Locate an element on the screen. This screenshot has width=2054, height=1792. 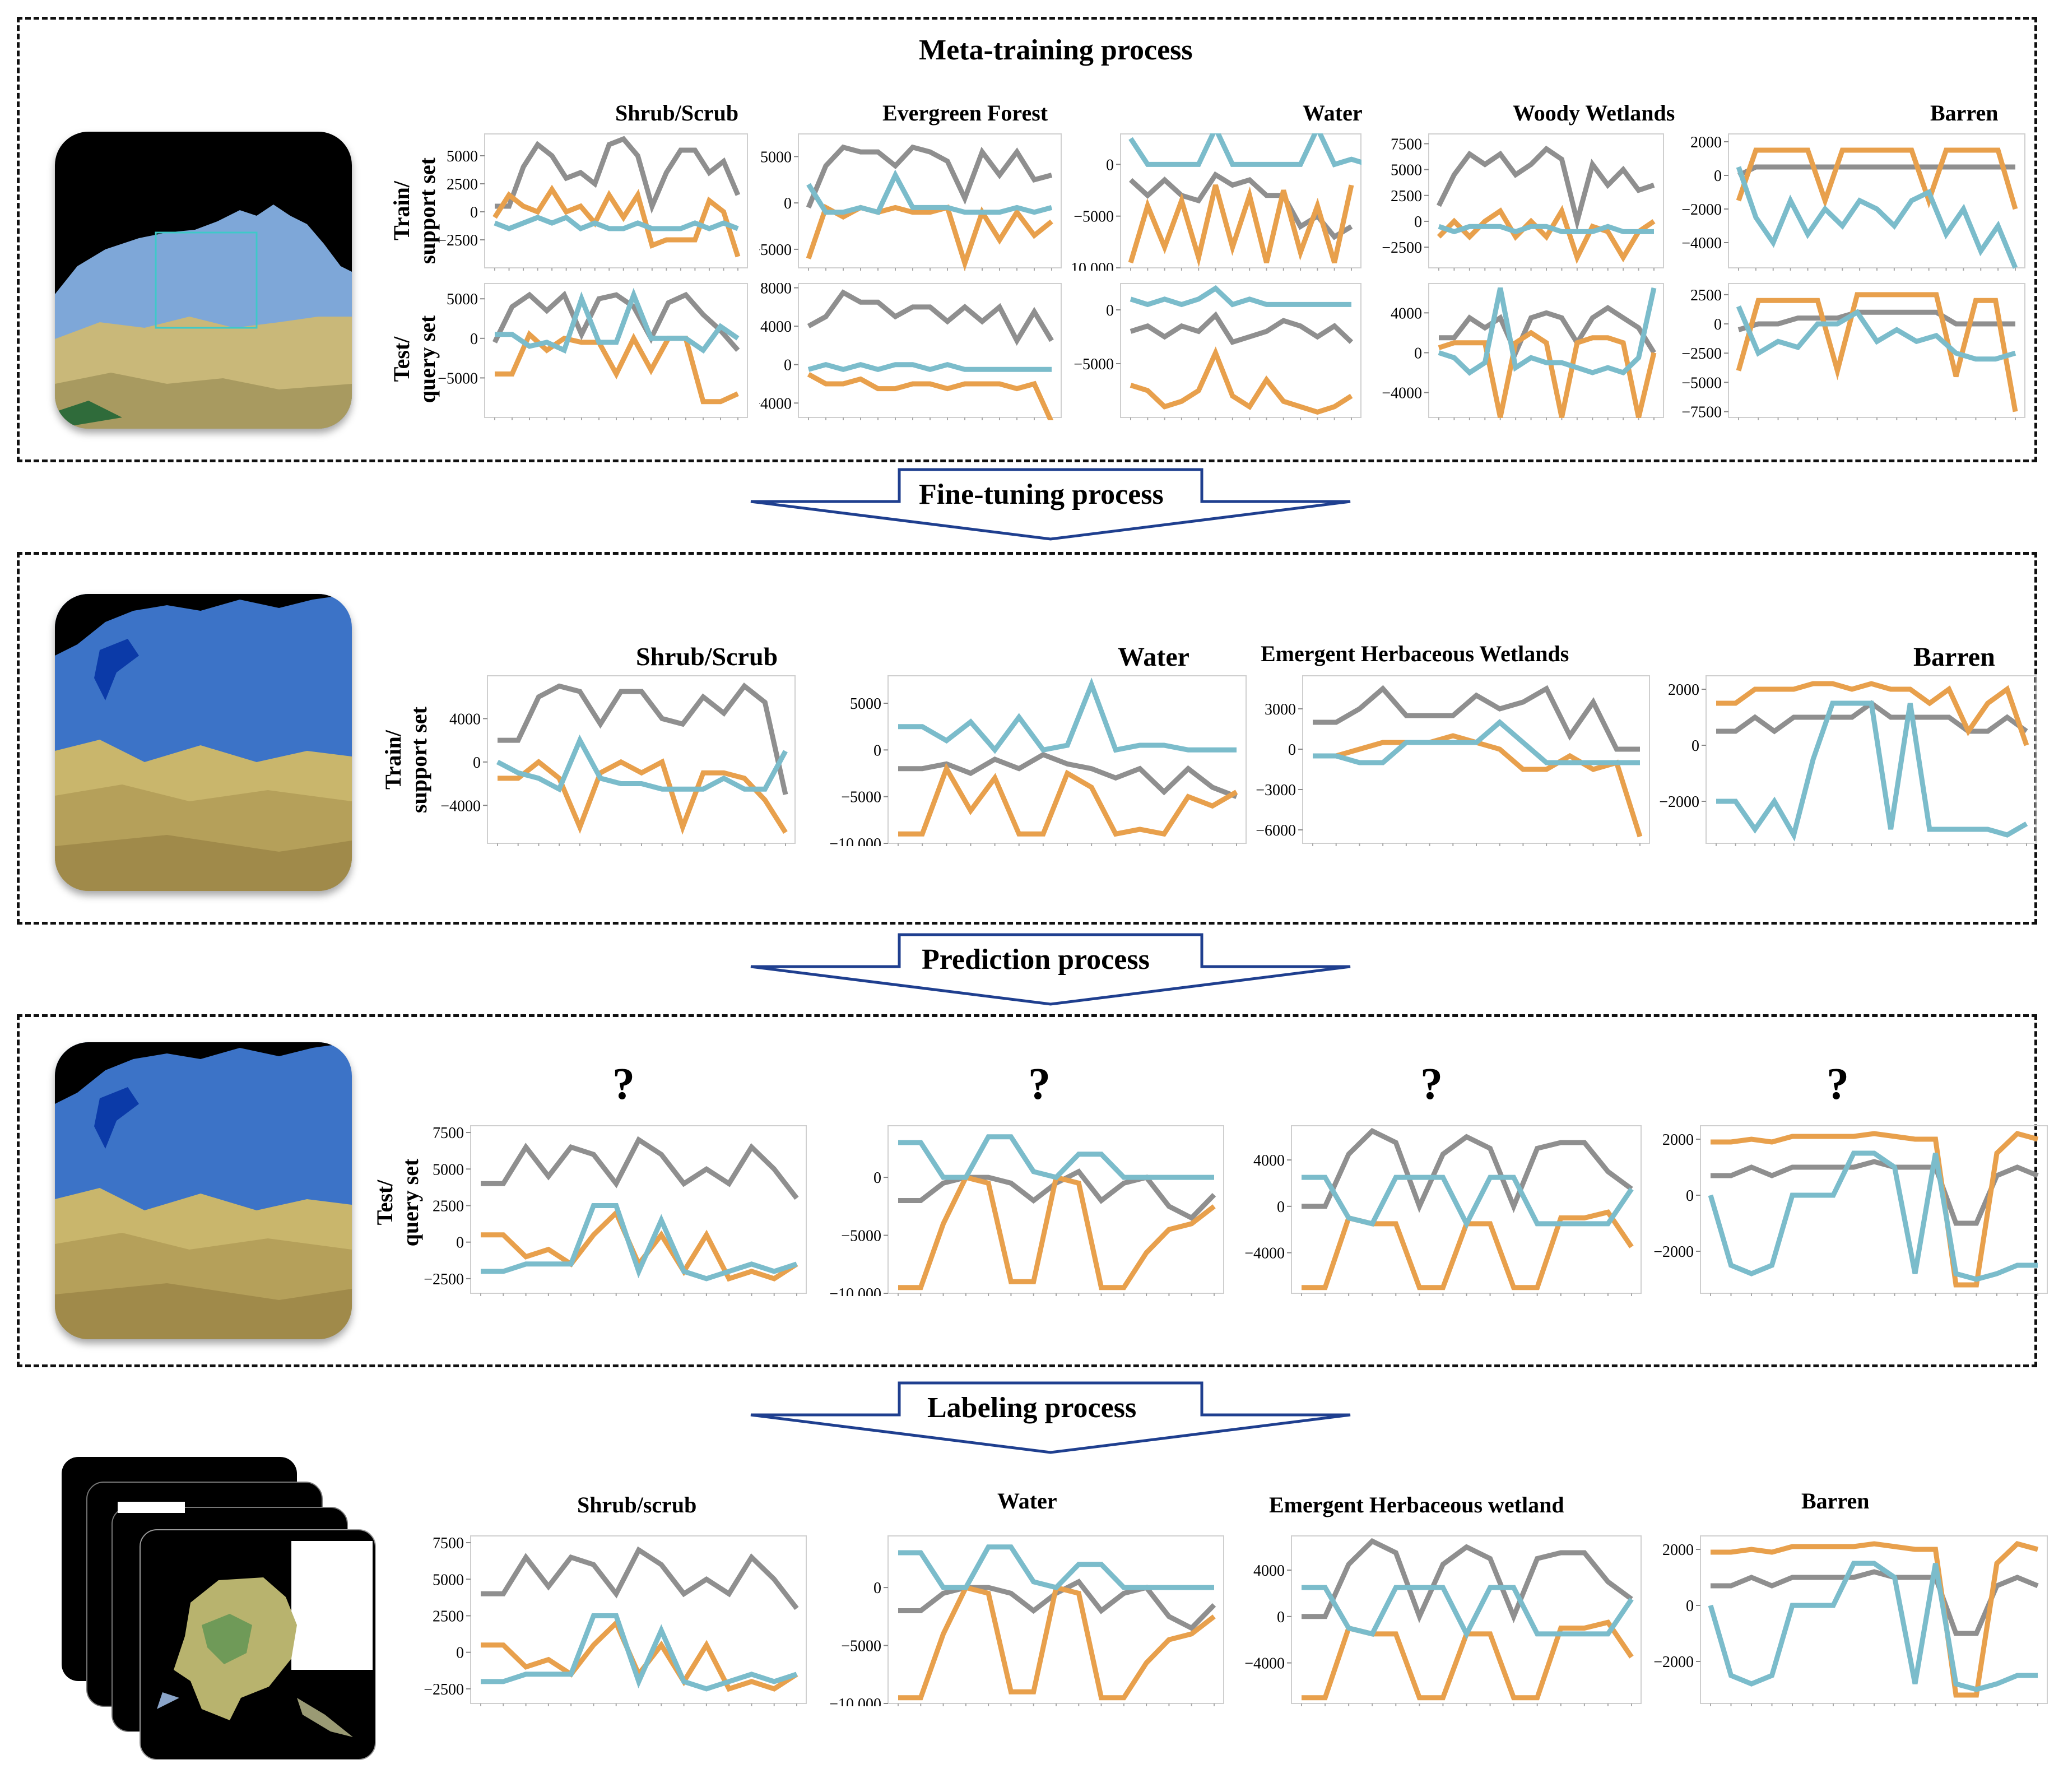
chart-lb-1: −2500 0 2500 5000 7500 is located at coordinates (615, 1620).